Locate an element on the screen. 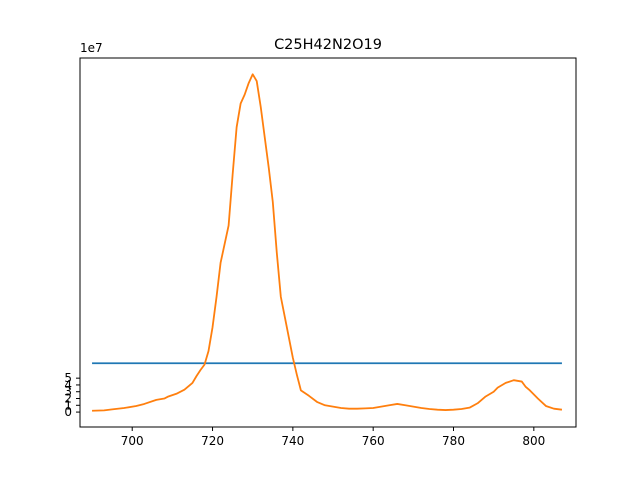  y-tick-label: 1 is located at coordinates (68, 405).